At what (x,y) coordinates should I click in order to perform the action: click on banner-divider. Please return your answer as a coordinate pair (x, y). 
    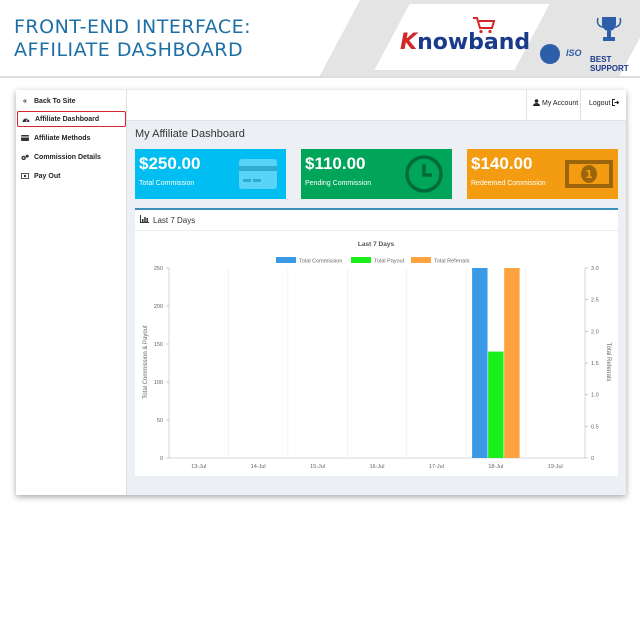
    Looking at the image, I should click on (320, 77).